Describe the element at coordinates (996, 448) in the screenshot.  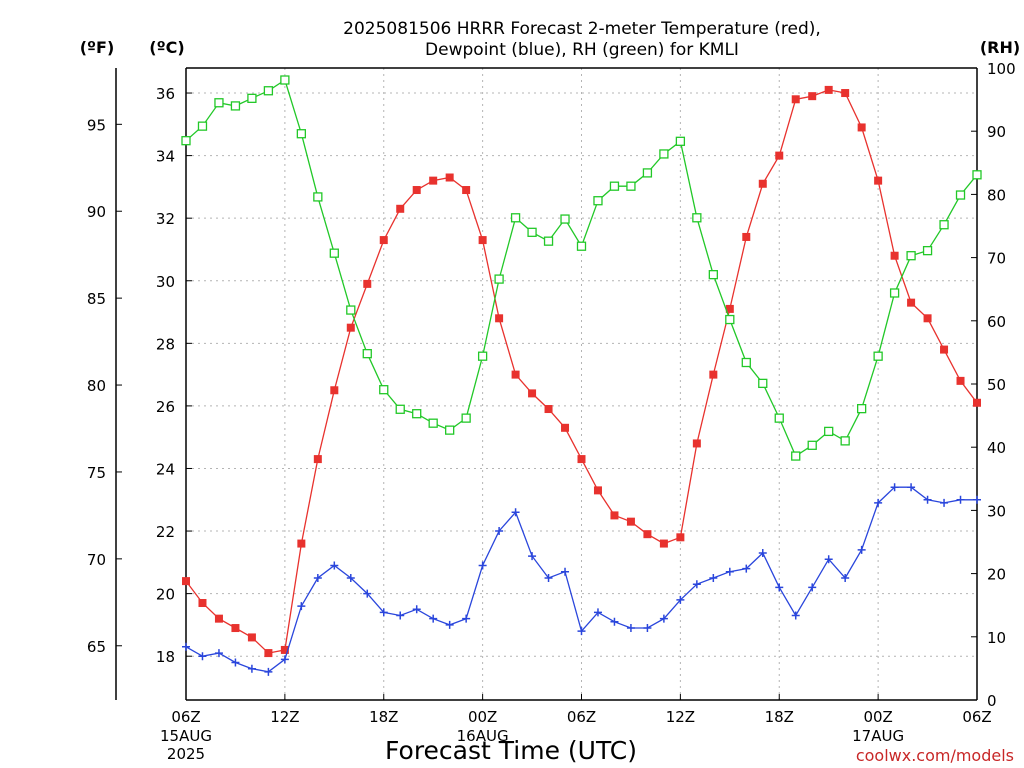
I see `rh-tick-label: 40` at that location.